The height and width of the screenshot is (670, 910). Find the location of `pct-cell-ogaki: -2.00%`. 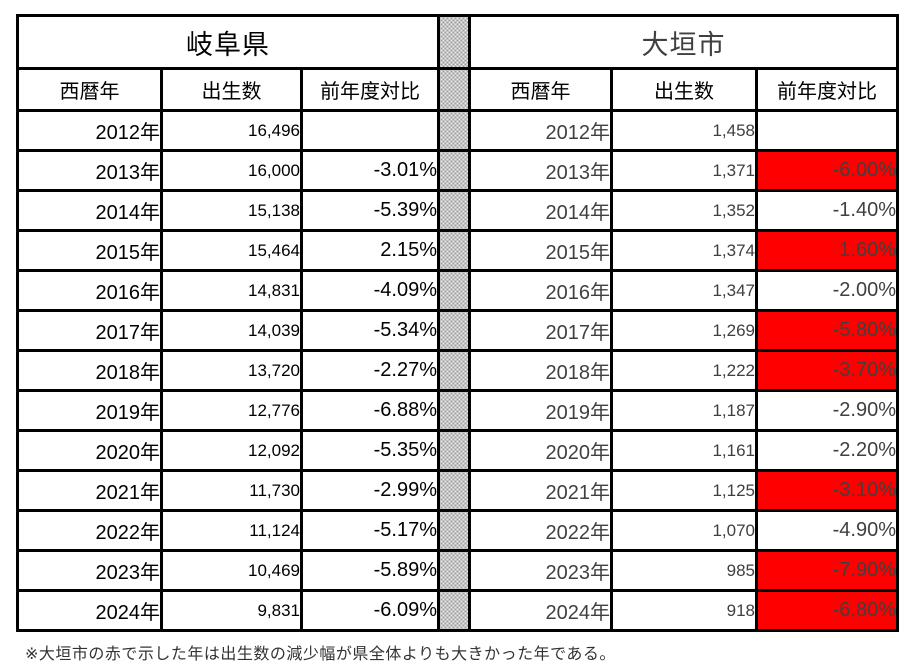

pct-cell-ogaki: -2.00% is located at coordinates (827, 290).